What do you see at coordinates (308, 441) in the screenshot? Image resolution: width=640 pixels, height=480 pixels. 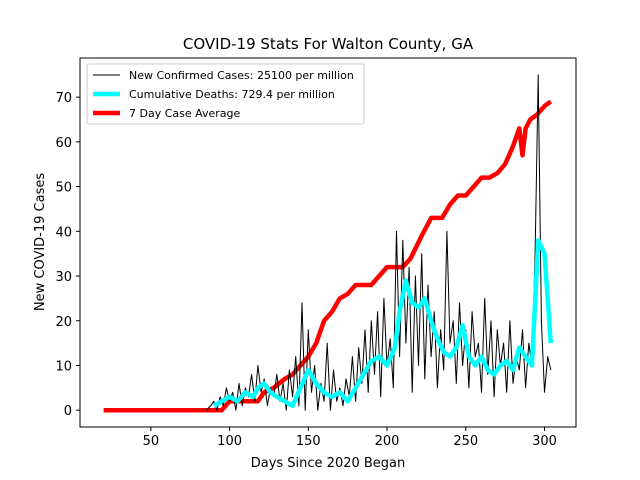 I see `x-tick-label: 150` at bounding box center [308, 441].